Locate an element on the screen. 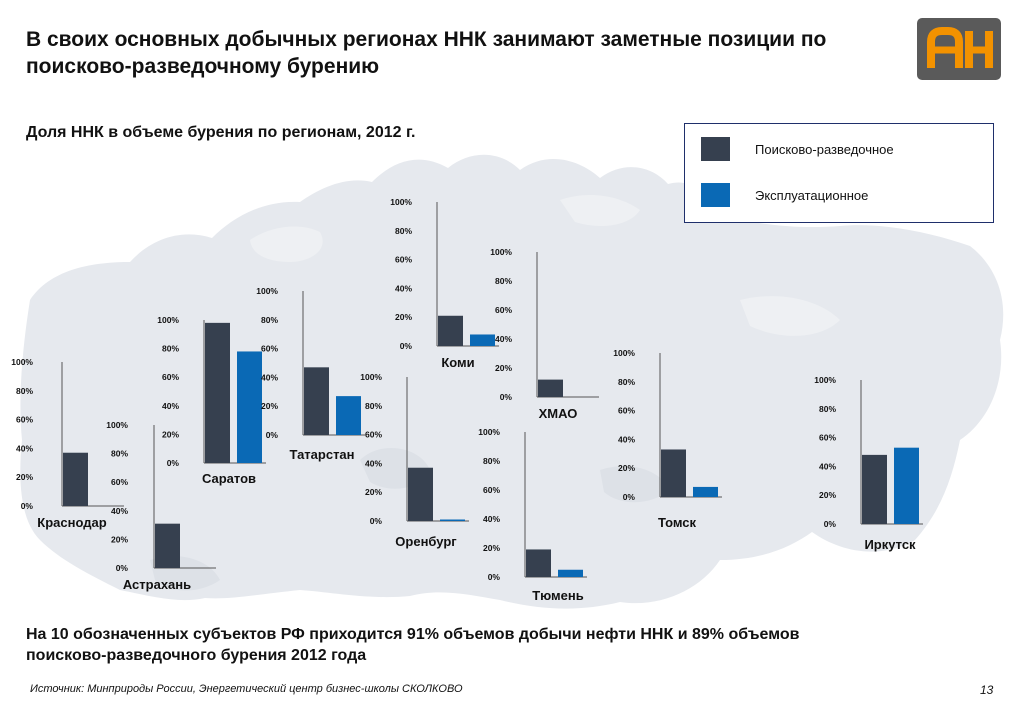 The image size is (1023, 708). chart-6-tick-label: 60% is located at coordinates (503, 310).